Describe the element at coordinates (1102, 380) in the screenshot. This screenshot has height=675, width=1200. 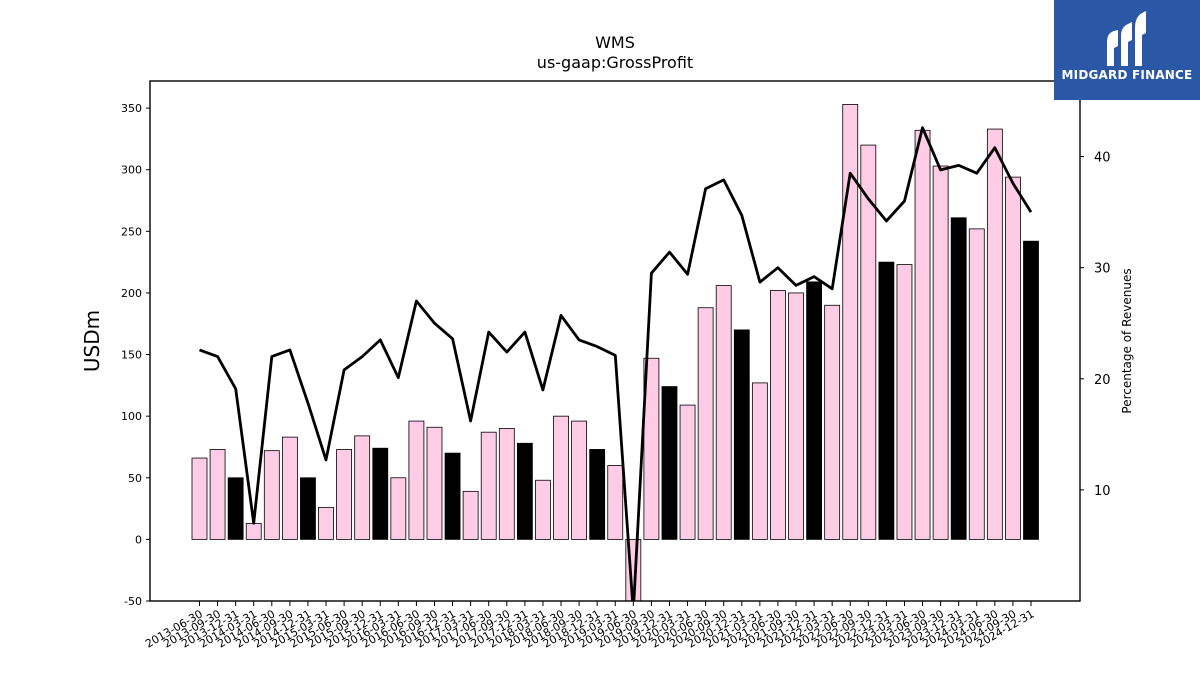
I see `y2-tick-label: 20` at that location.